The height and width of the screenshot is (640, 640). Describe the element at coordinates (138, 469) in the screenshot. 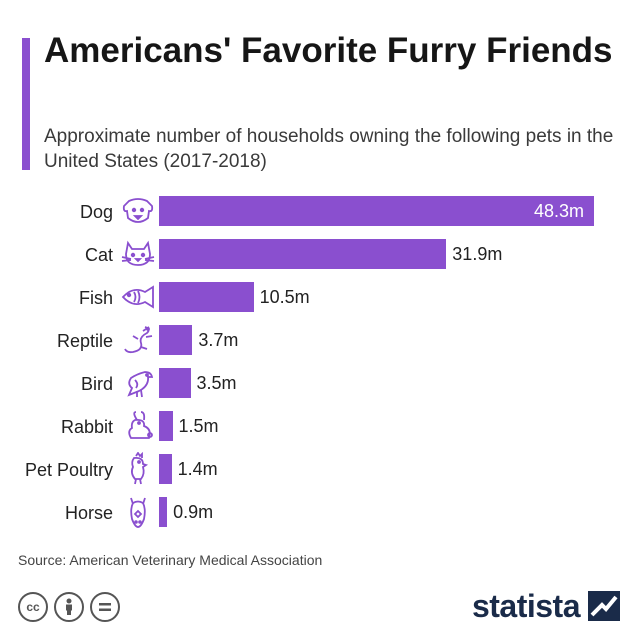

I see `poultry-icon` at that location.